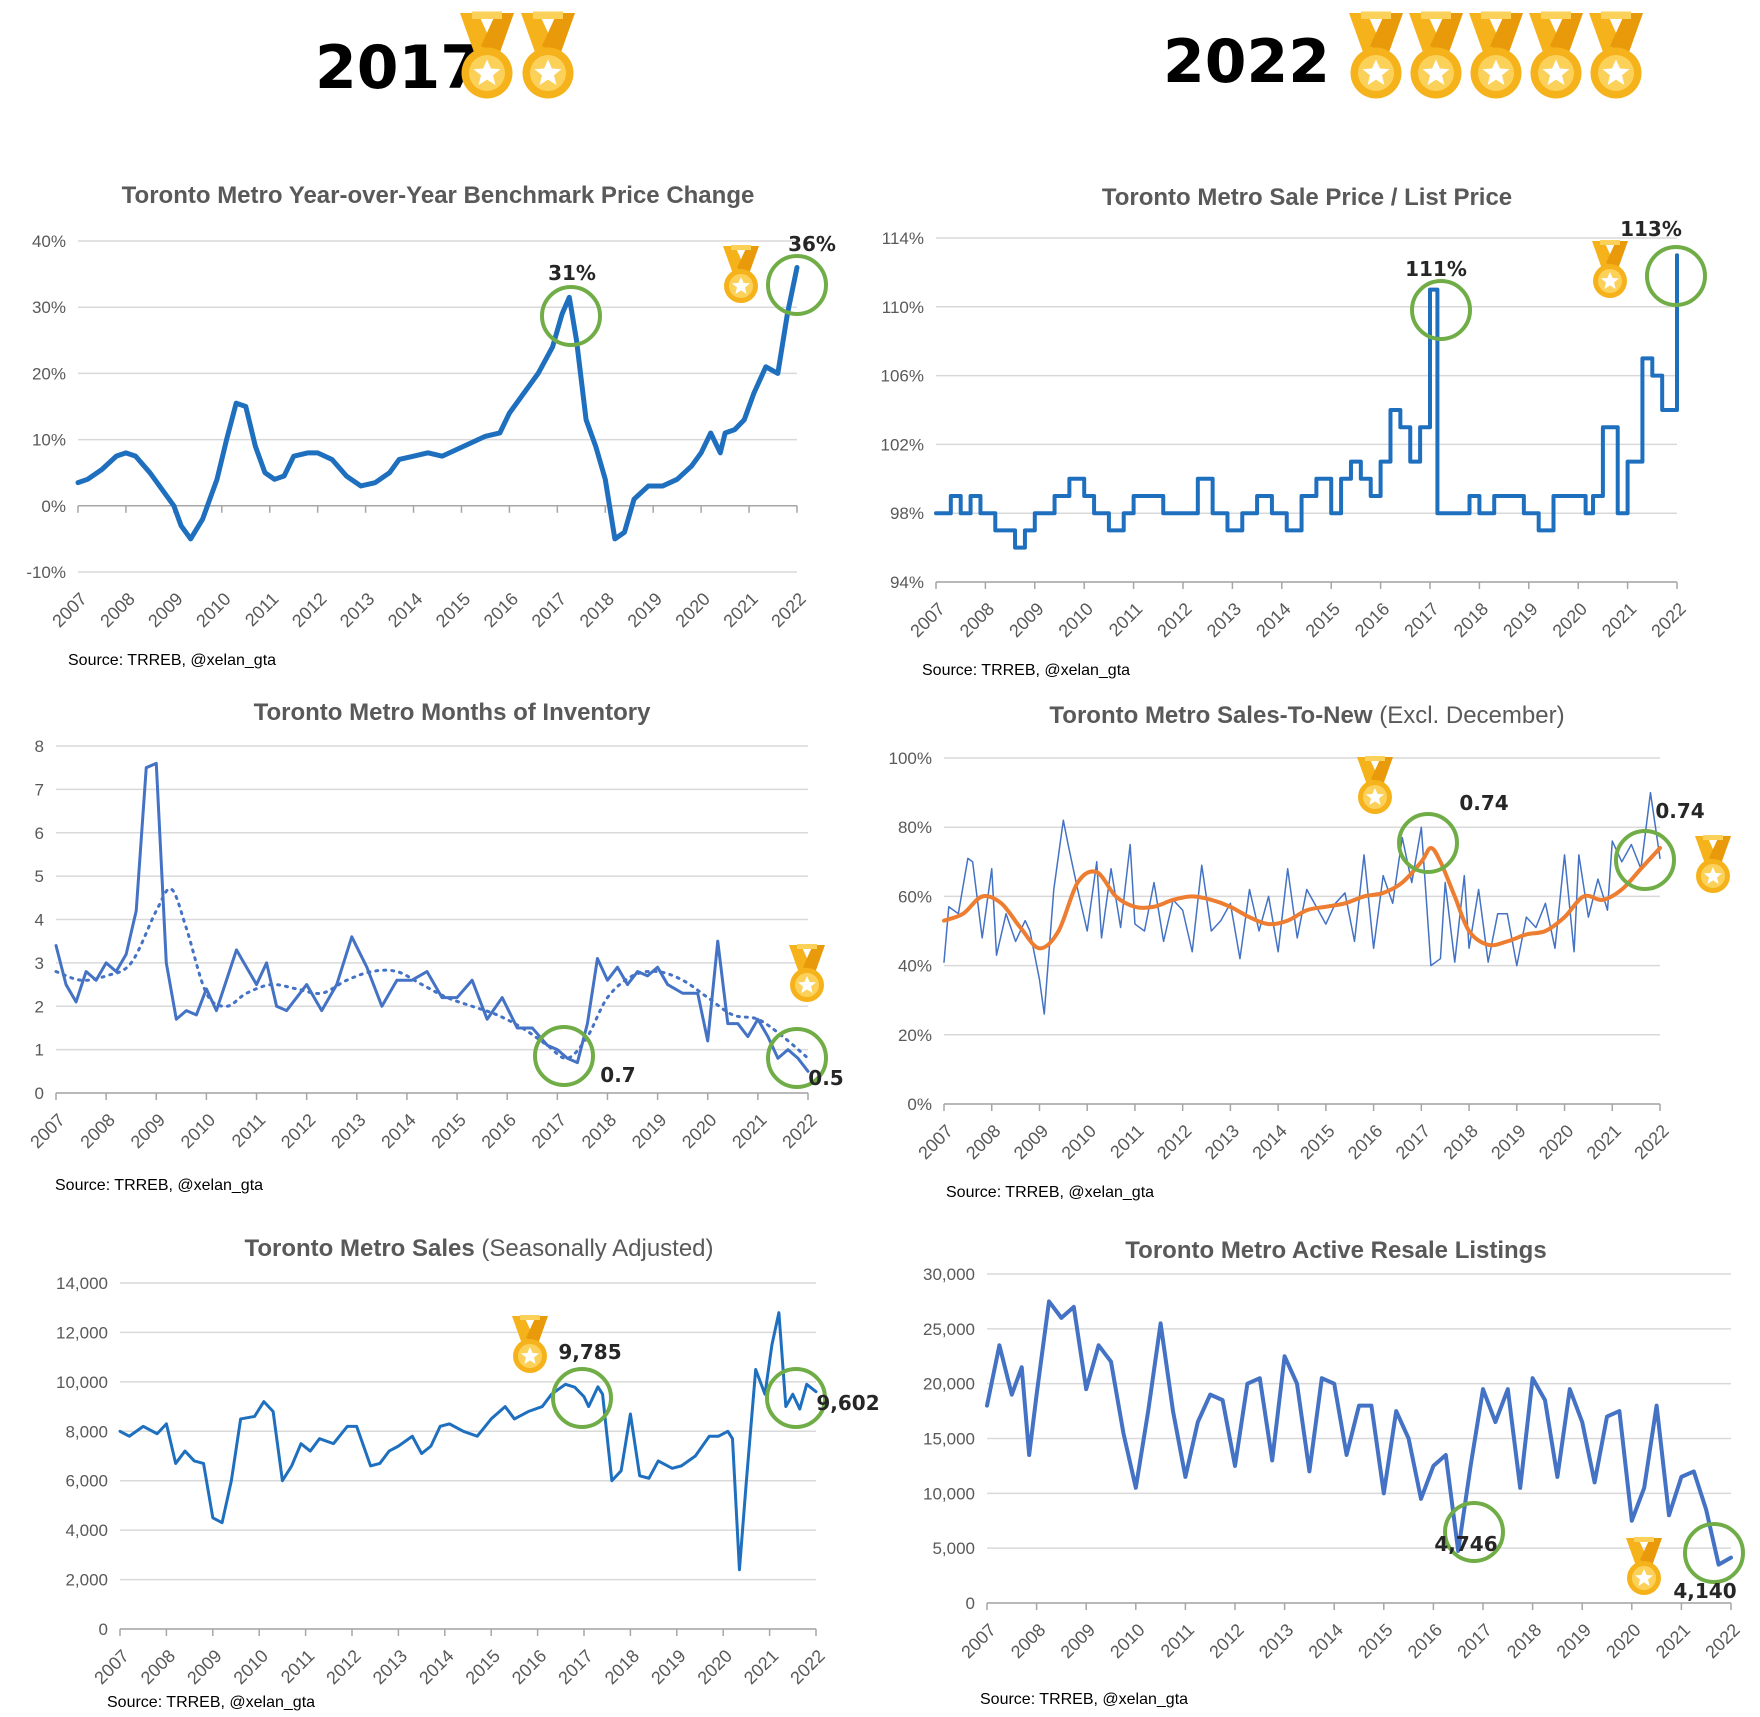  I want to click on header-left: 2017, so click(445, 57).